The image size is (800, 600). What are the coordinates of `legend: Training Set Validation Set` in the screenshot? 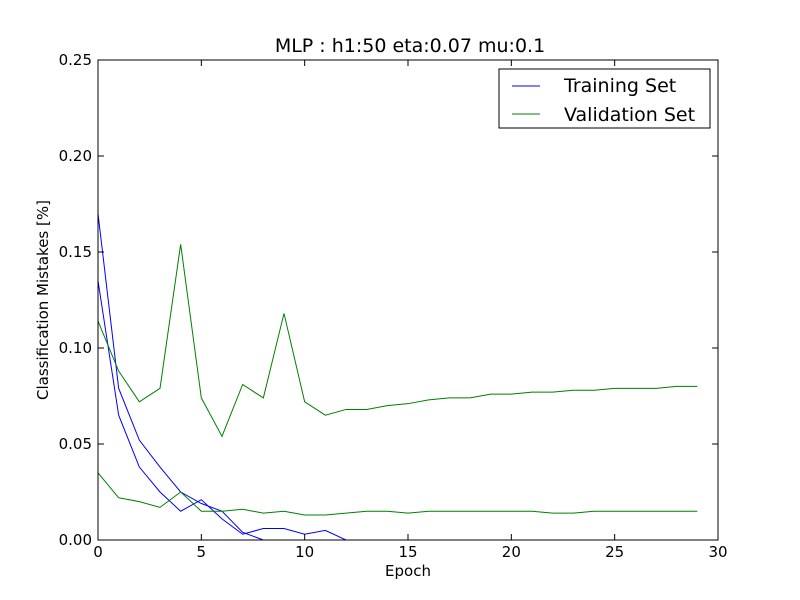 It's located at (604, 98).